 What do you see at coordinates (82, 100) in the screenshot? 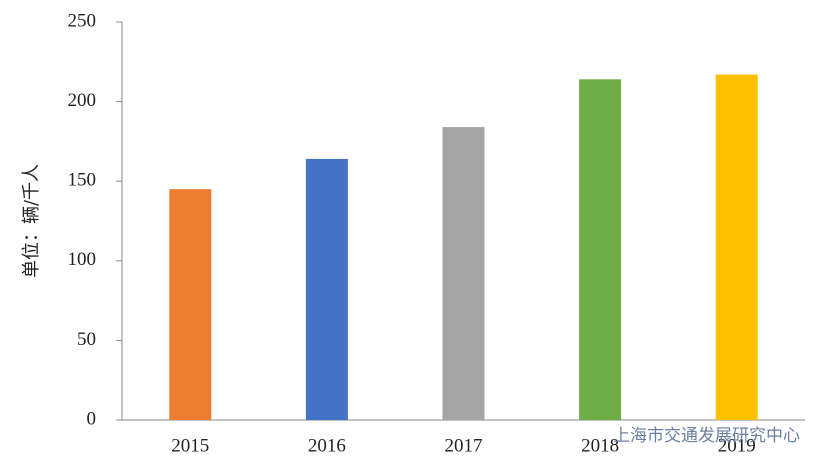
I see `y-tick-label: 200` at bounding box center [82, 100].